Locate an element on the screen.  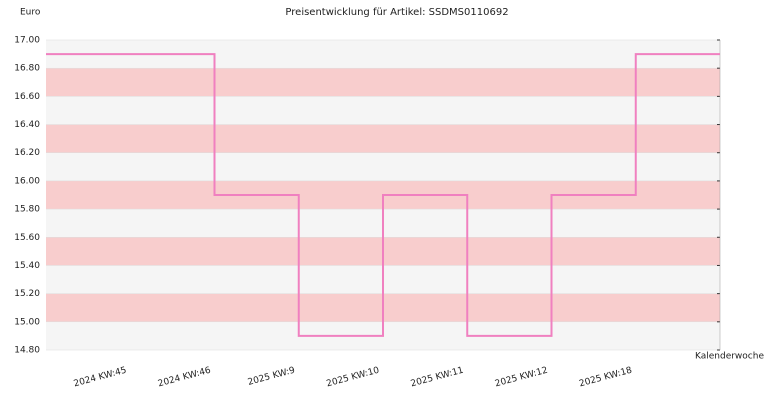
x-tick-label: 2025 KW:18 is located at coordinates (605, 378).